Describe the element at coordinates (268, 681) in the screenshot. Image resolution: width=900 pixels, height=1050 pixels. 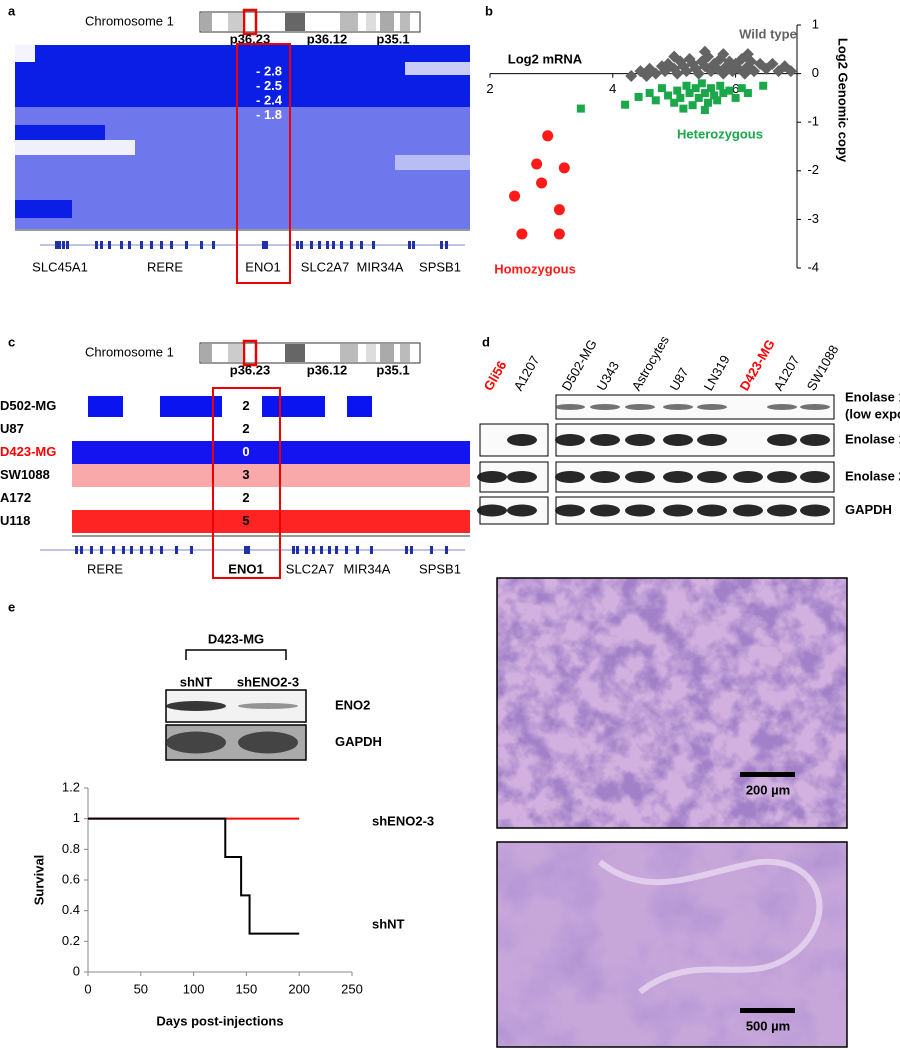
I see `lane-label: shENO2-3` at that location.